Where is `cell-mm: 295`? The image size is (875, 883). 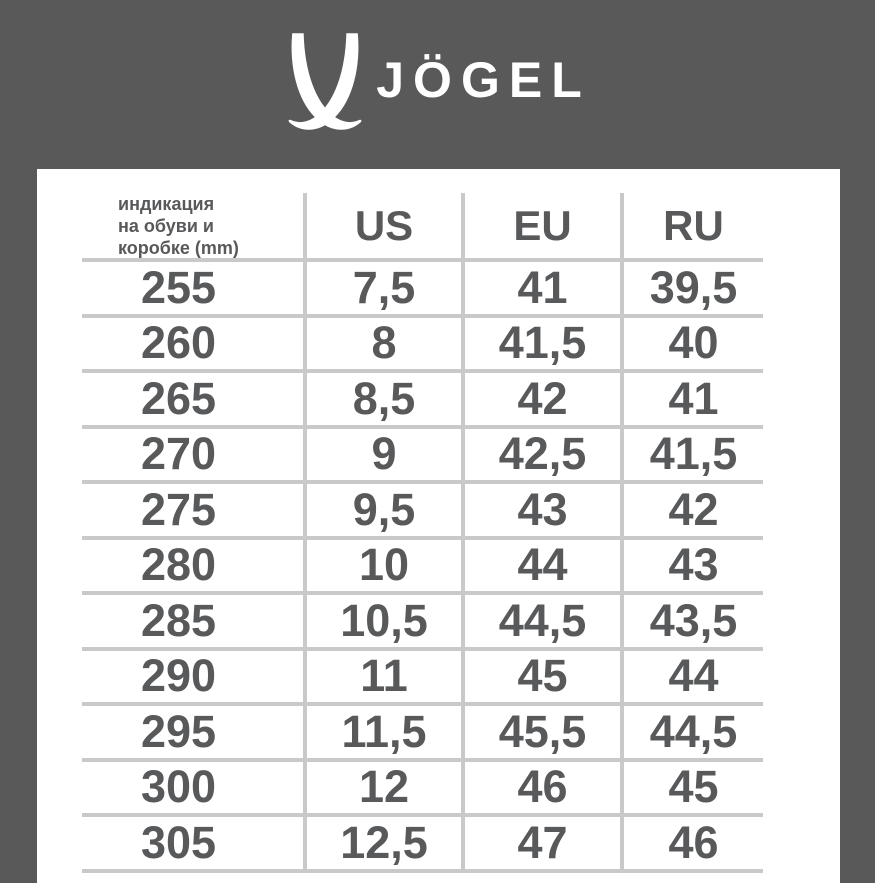 cell-mm: 295 is located at coordinates (192, 734).